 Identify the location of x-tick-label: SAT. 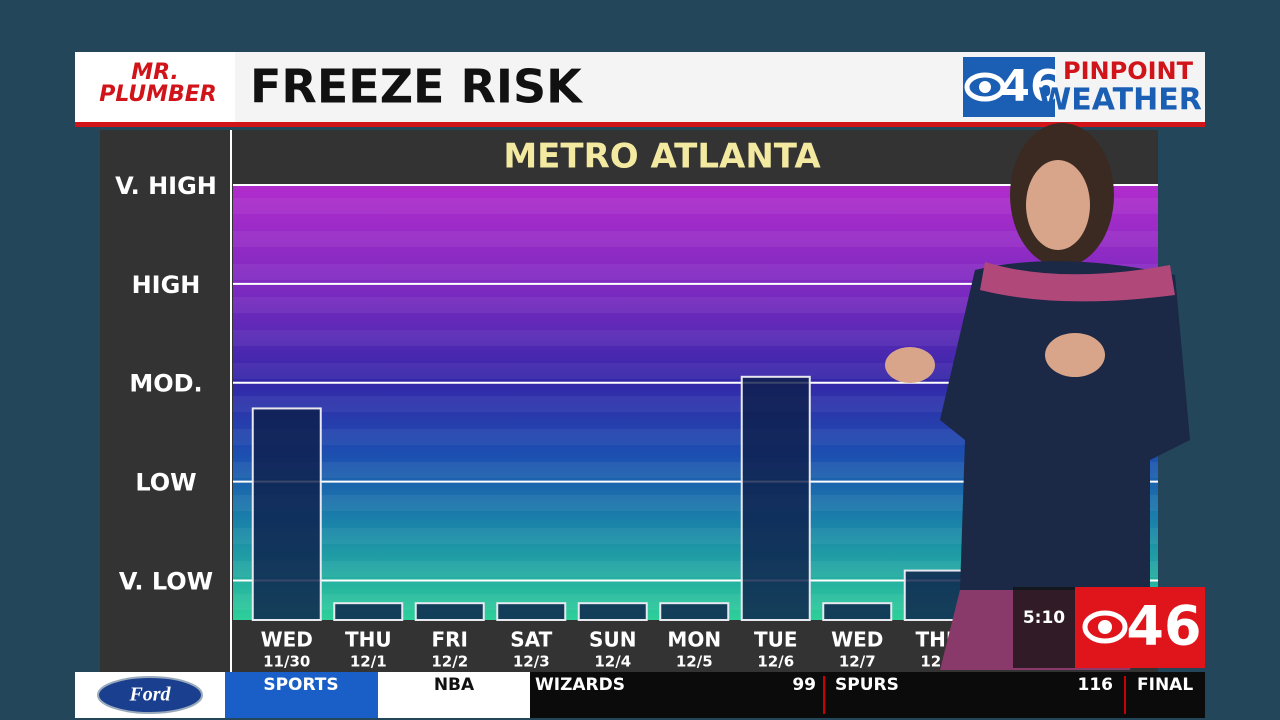
(531, 640).